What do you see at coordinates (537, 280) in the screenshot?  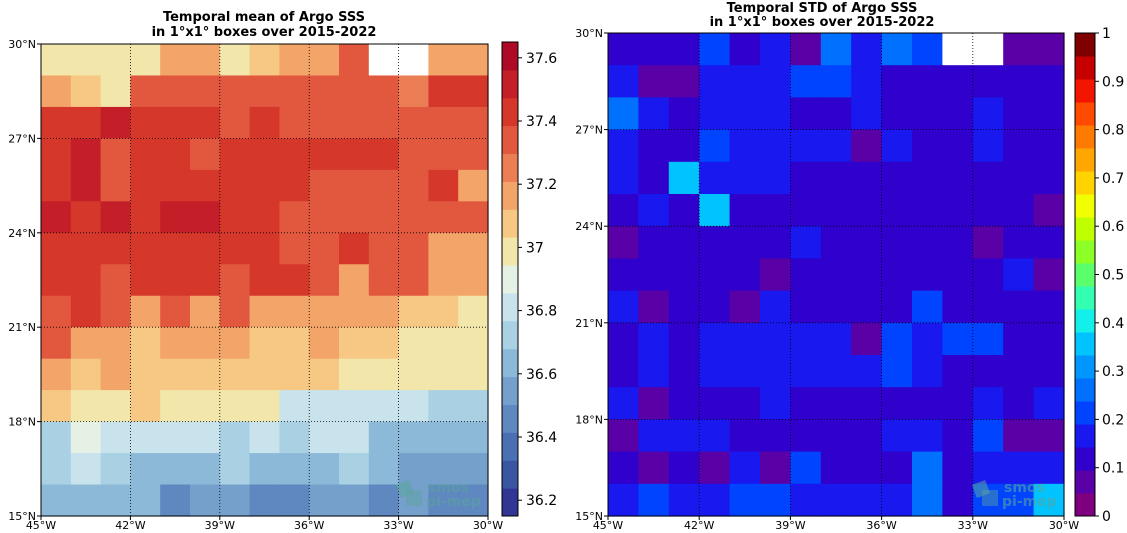 I see `mean-colorbar-ticks: 36.2 36.4 36.6 36.8 37 37.2 37.4 37.6` at bounding box center [537, 280].